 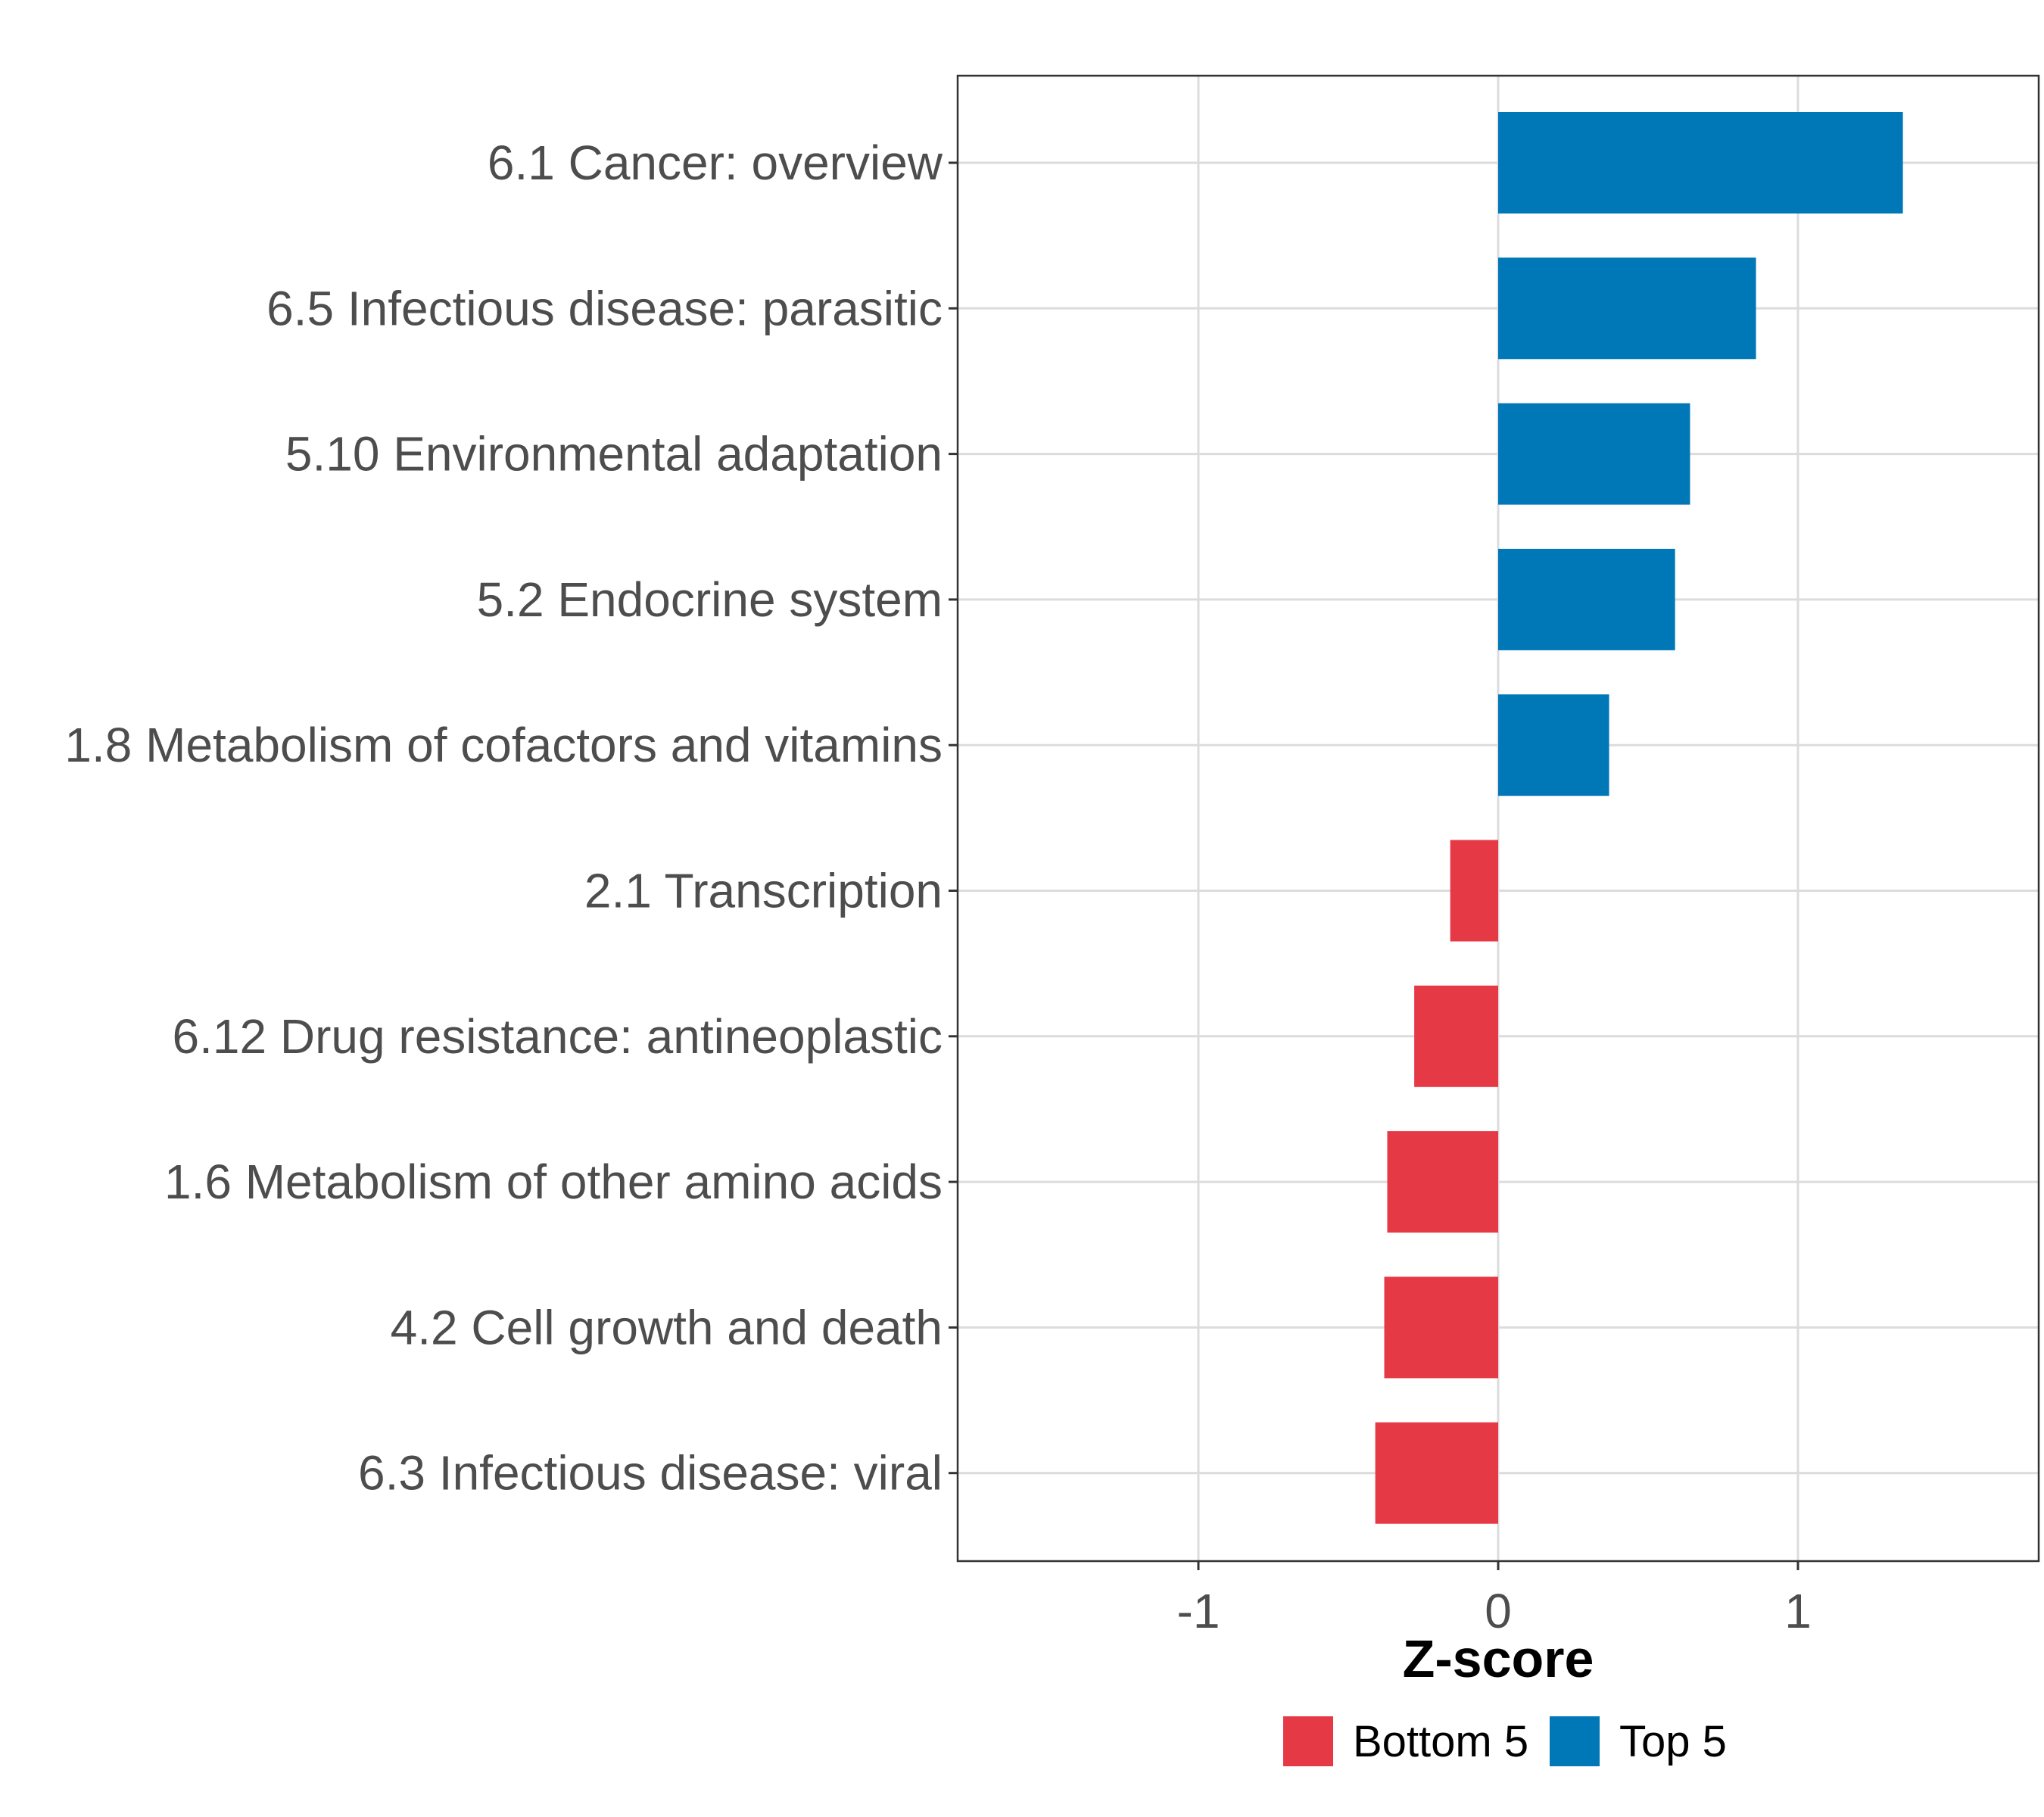 What do you see at coordinates (650, 1473) in the screenshot?
I see `y-tick-label: 6.3 Infectious disease: viral` at bounding box center [650, 1473].